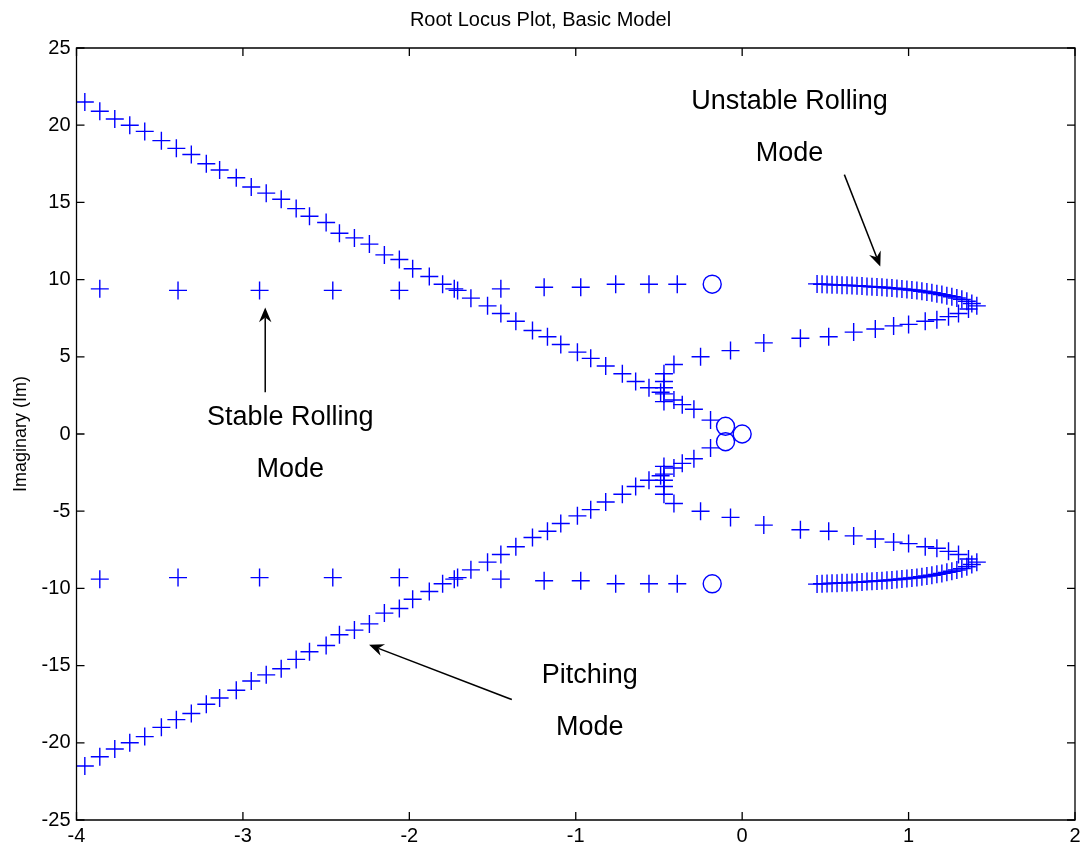 Image resolution: width=1089 pixels, height=858 pixels. I want to click on annotation: Unstable Rolling Mode, so click(789, 125).